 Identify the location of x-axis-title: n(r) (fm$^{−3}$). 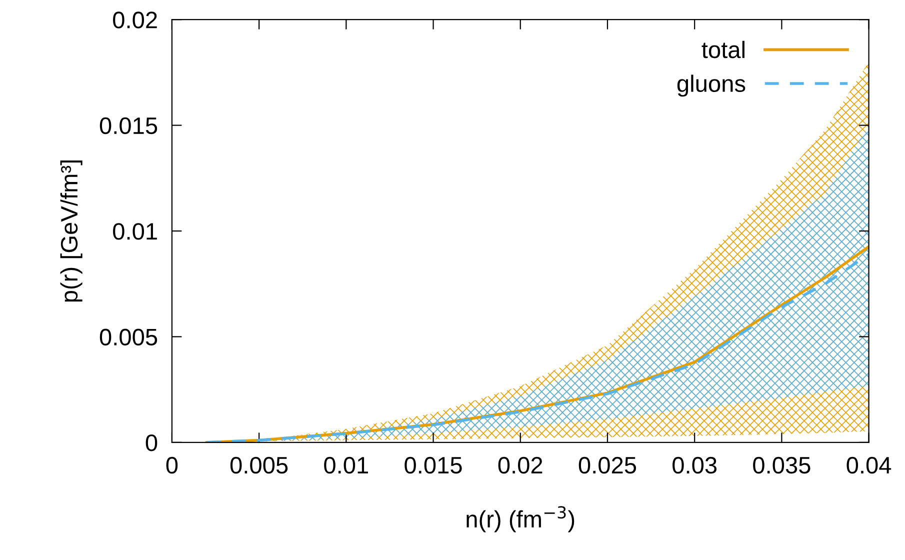
(520, 519).